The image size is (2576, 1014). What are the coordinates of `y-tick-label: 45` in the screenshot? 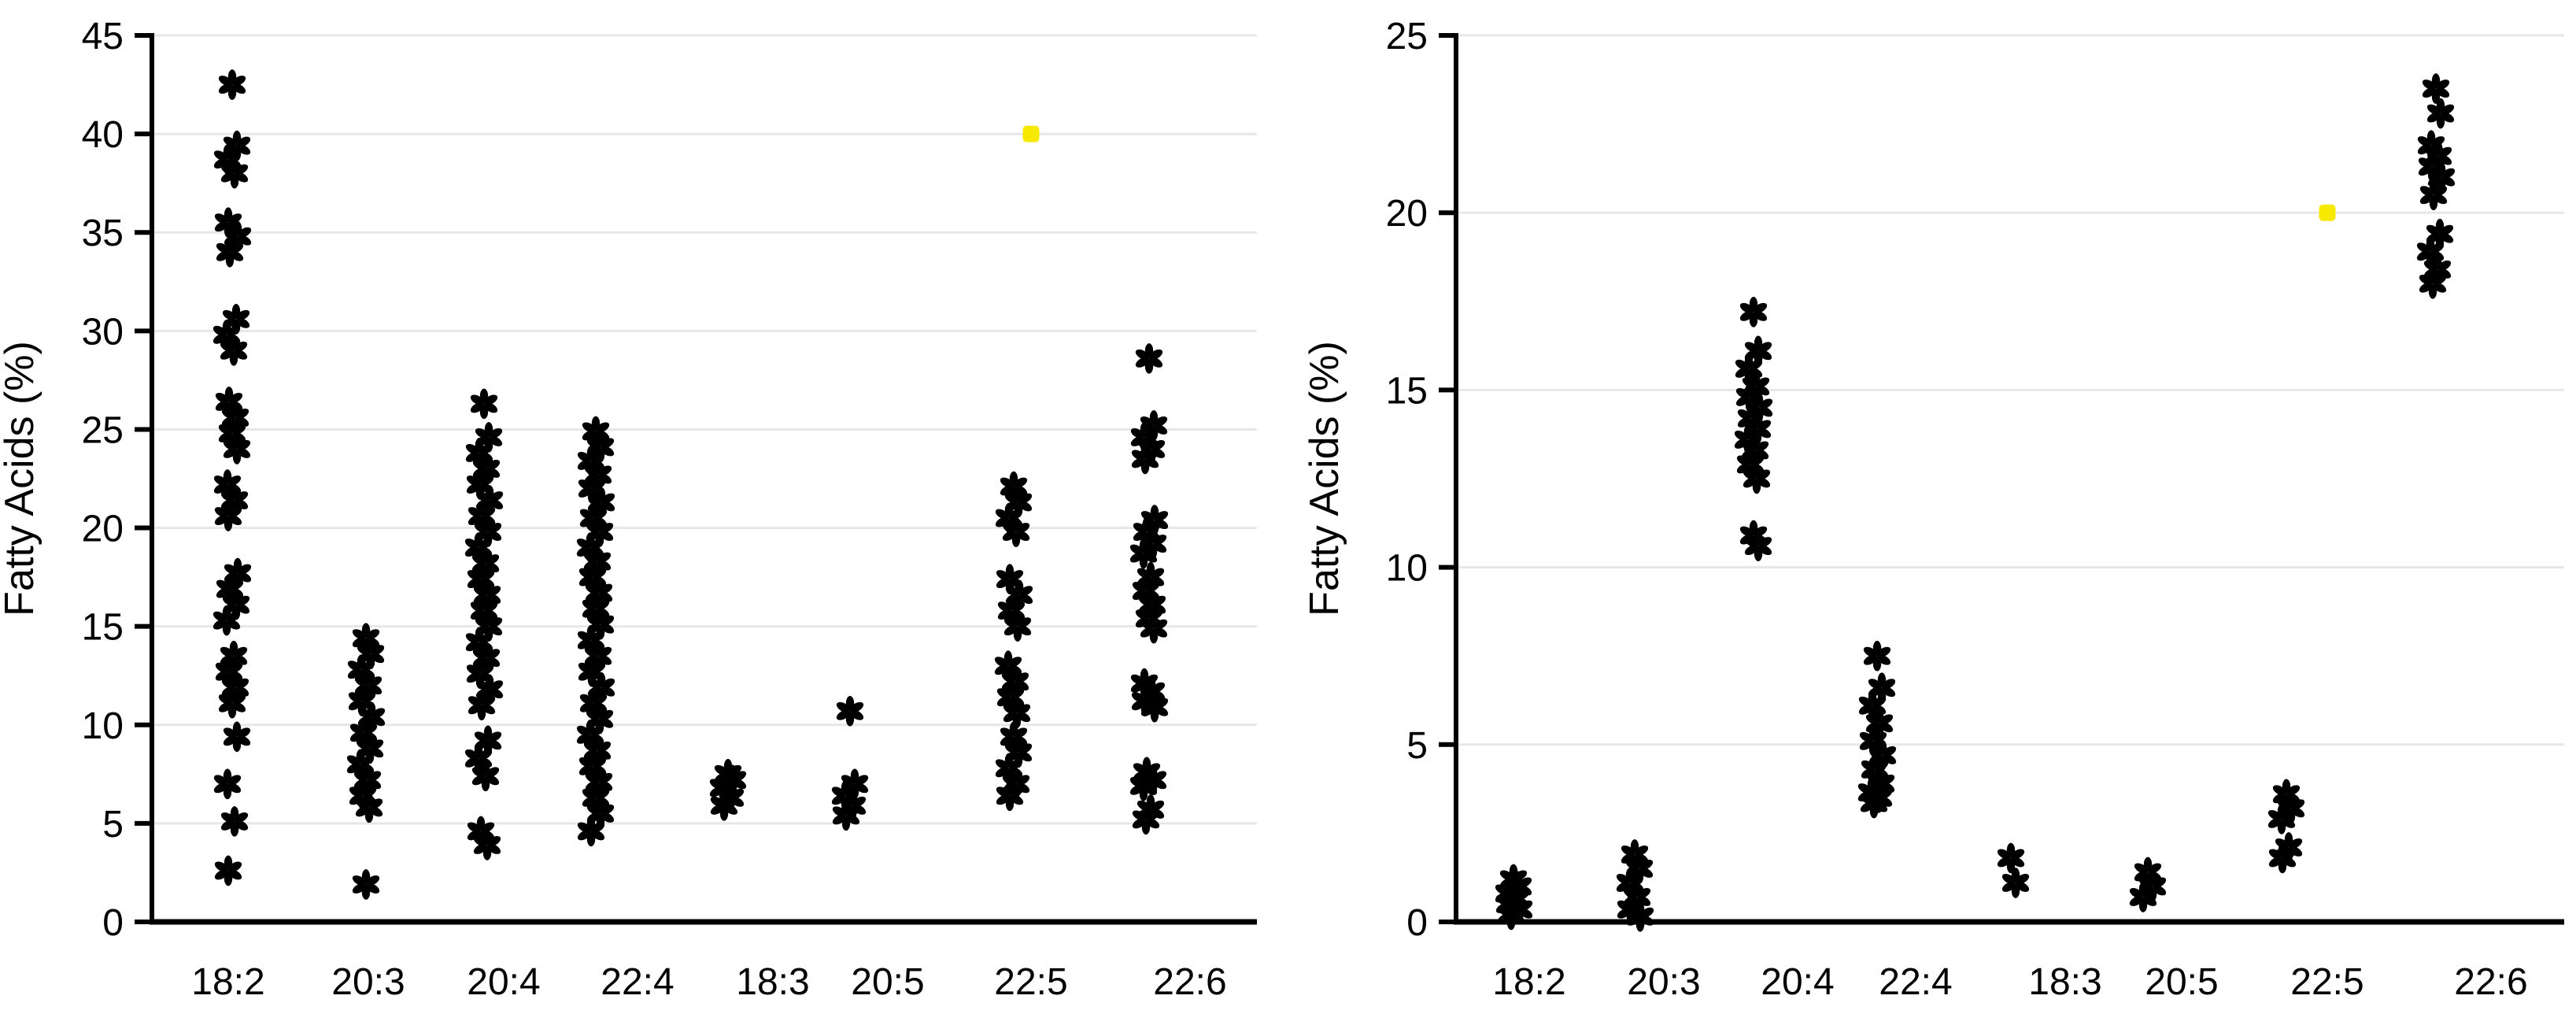 It's located at (103, 36).